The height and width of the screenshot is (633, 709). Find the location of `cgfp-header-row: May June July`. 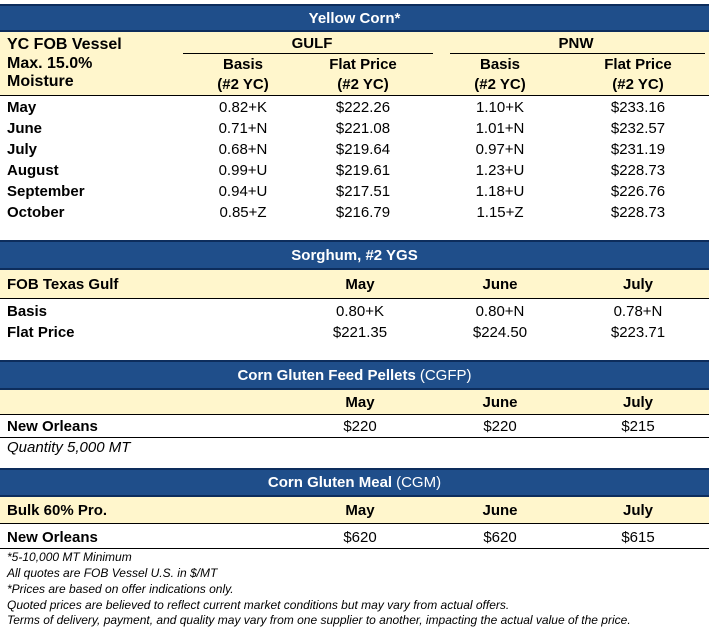

cgfp-header-row: May June July is located at coordinates (354, 402).